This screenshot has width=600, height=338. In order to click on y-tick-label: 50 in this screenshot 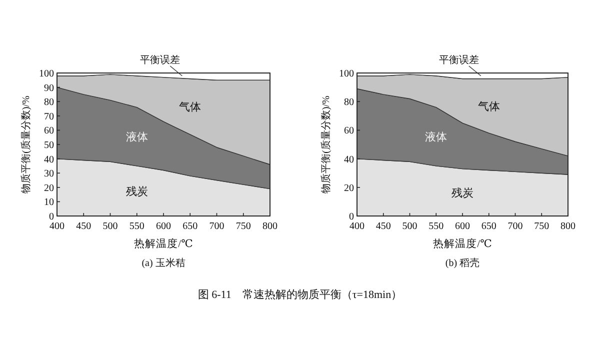, I will do `click(49, 145)`.